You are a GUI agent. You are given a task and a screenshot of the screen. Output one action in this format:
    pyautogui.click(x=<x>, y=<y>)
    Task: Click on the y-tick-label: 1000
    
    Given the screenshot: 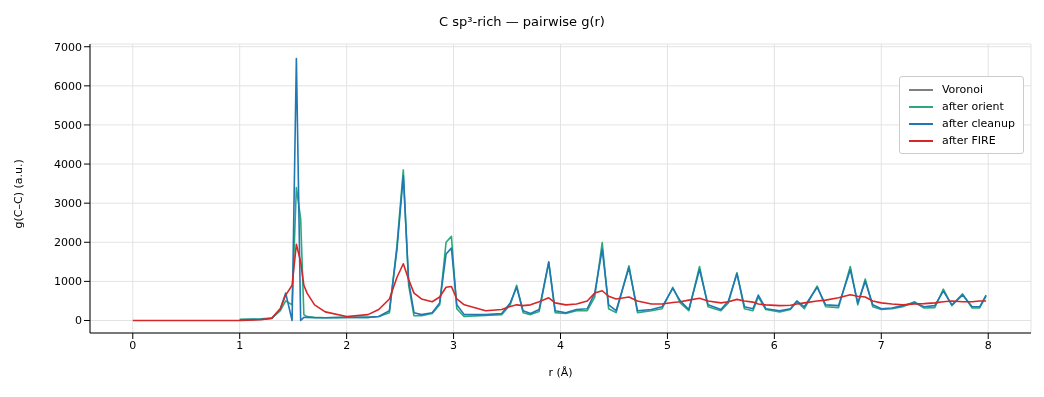 What is the action you would take?
    pyautogui.click(x=68, y=282)
    